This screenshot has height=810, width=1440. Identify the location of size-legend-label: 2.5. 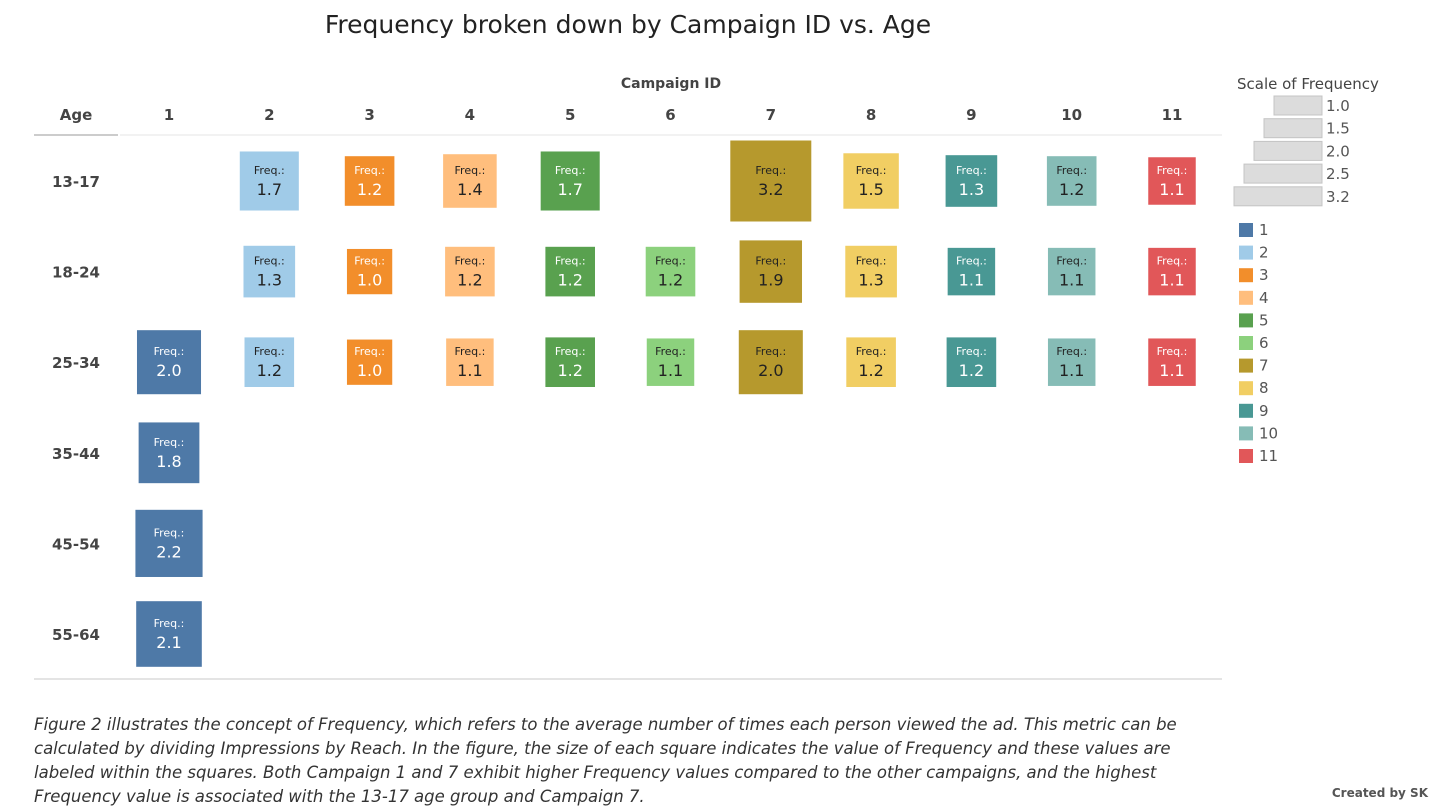
(1338, 174).